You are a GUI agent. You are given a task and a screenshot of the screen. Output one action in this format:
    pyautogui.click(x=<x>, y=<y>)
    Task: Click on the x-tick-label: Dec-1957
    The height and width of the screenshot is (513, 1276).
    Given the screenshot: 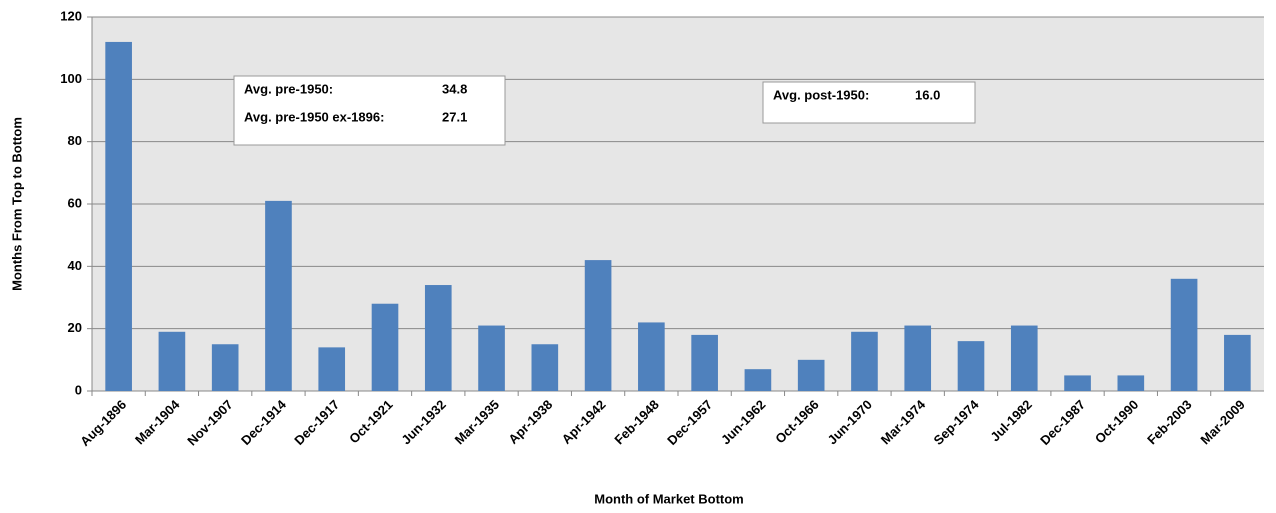 What is the action you would take?
    pyautogui.click(x=689, y=422)
    